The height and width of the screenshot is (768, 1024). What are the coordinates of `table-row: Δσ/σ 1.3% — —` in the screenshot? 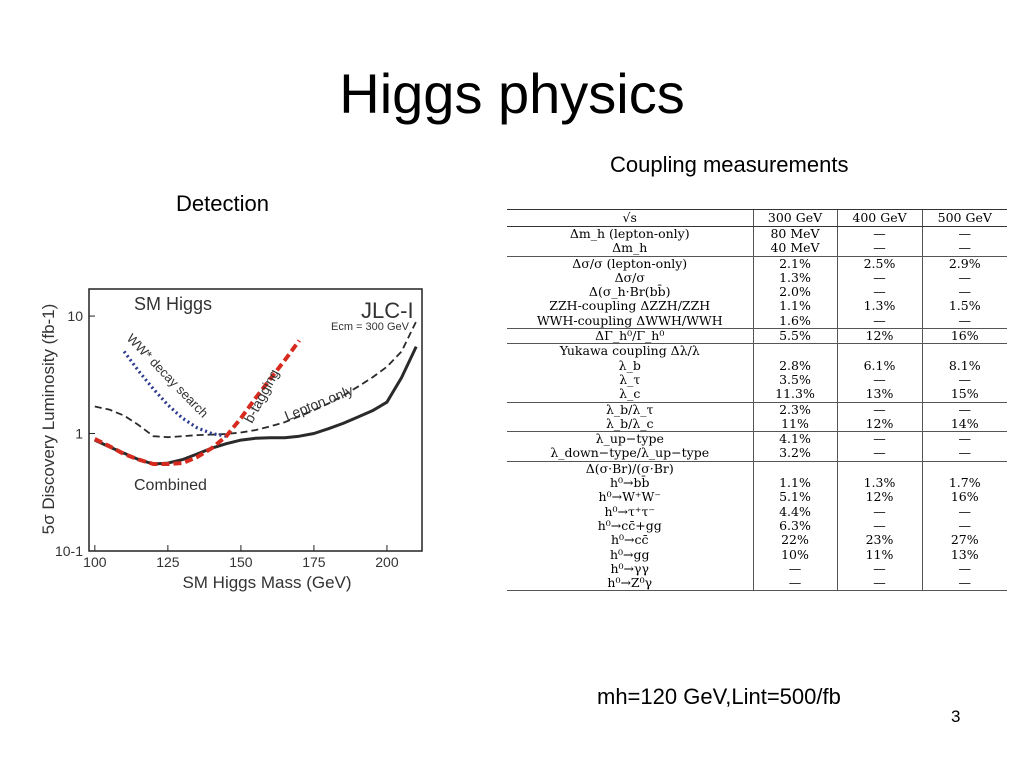 It's located at (757, 277).